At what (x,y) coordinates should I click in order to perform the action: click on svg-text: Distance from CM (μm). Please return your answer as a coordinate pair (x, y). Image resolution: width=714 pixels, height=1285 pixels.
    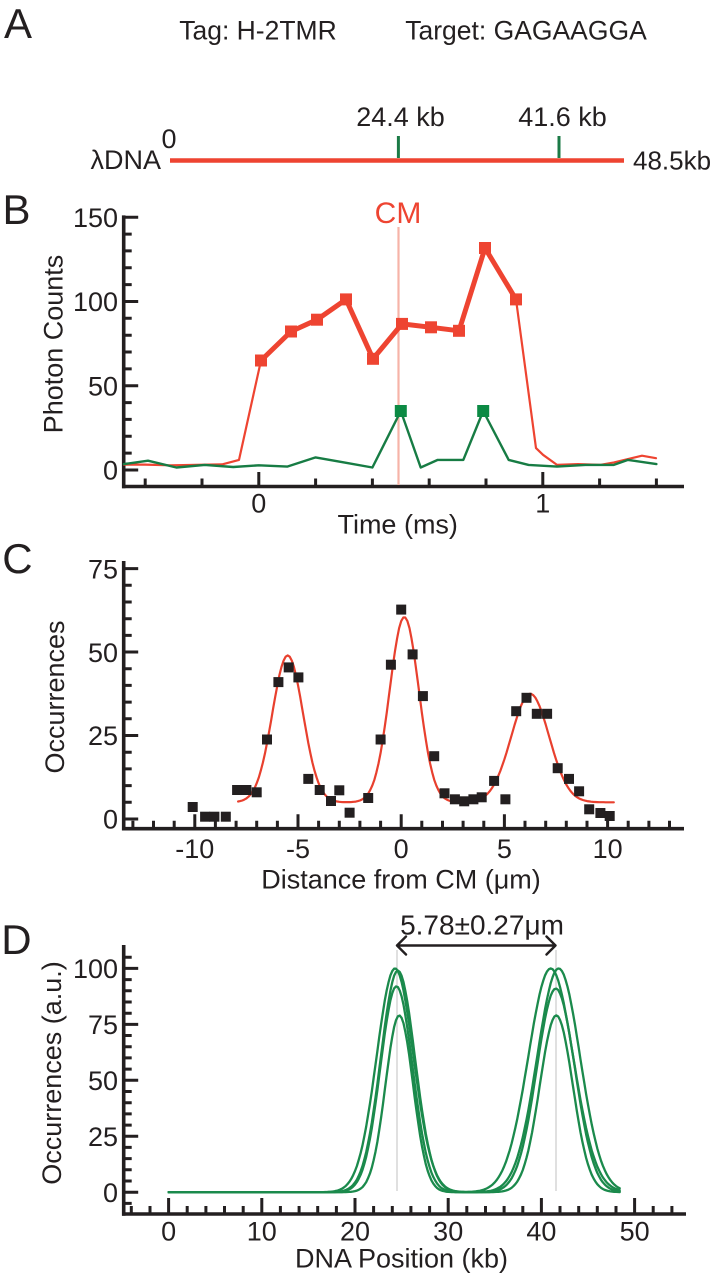
    Looking at the image, I should click on (401, 880).